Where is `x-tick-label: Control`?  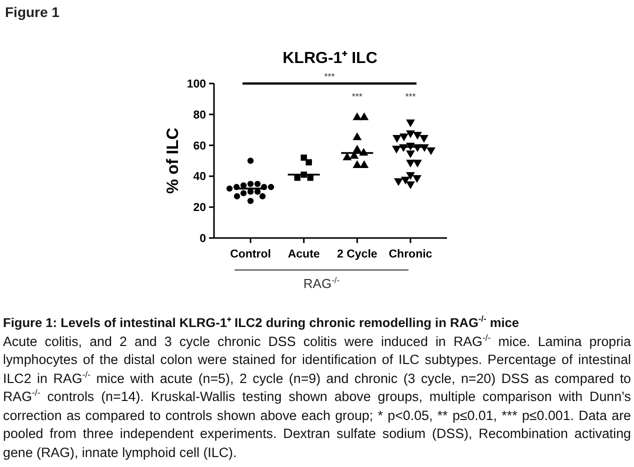
x-tick-label: Control is located at coordinates (250, 254).